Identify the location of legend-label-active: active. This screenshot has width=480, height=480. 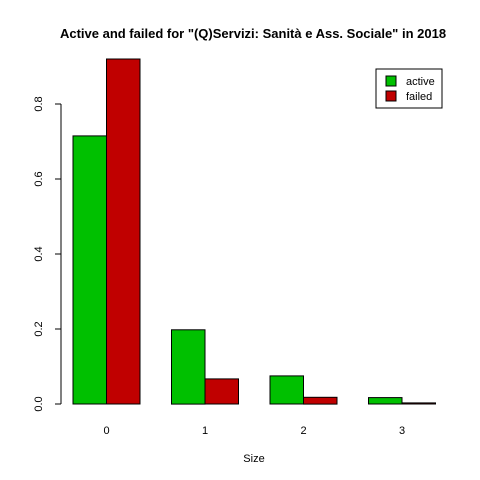
(420, 82).